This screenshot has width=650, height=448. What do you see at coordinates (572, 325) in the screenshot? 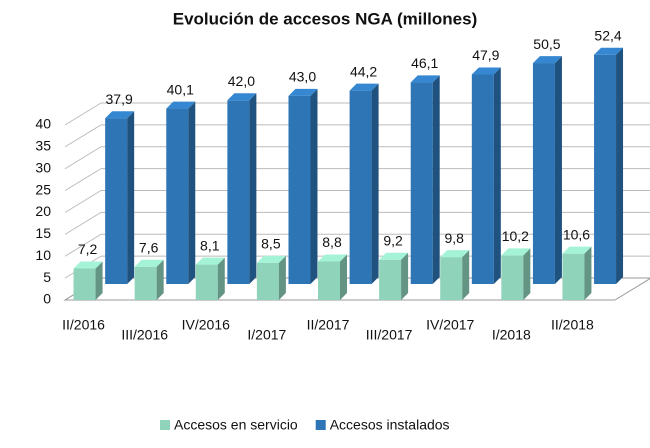
I see `x-tick-label: II/2018` at bounding box center [572, 325].